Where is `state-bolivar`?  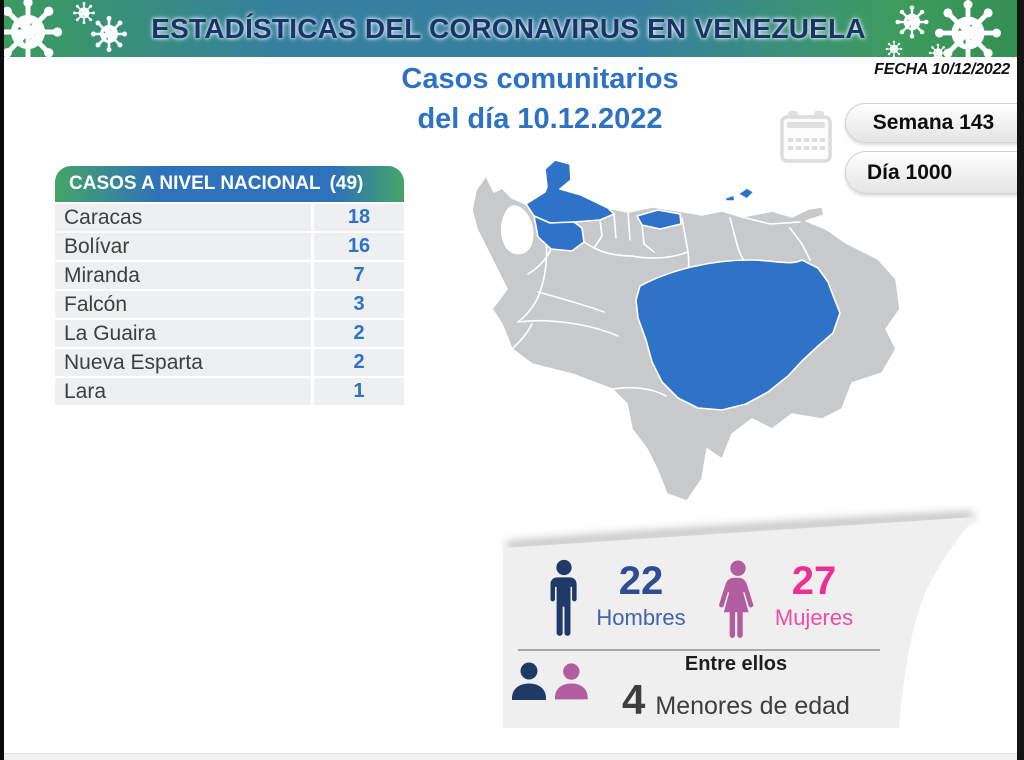
state-bolivar is located at coordinates (738, 335).